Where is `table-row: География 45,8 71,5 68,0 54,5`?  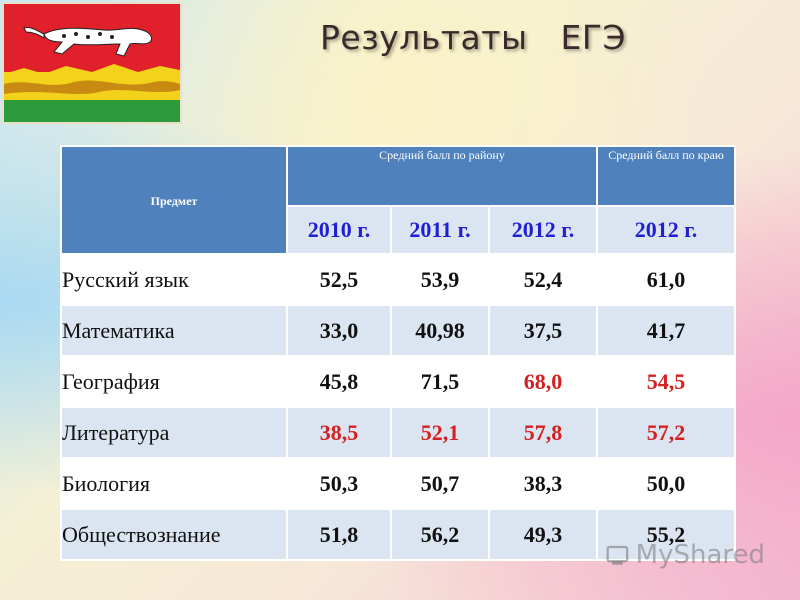
table-row: География 45,8 71,5 68,0 54,5 is located at coordinates (398, 381).